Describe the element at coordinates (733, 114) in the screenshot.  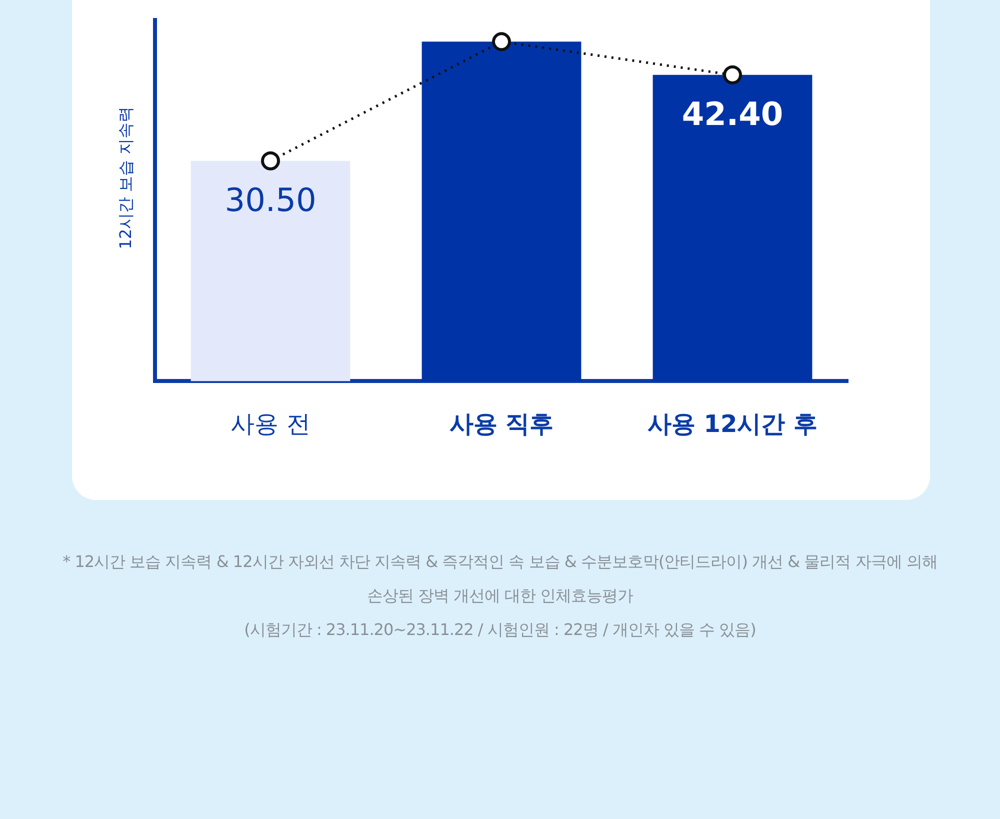
I see `data-label: 42.40` at that location.